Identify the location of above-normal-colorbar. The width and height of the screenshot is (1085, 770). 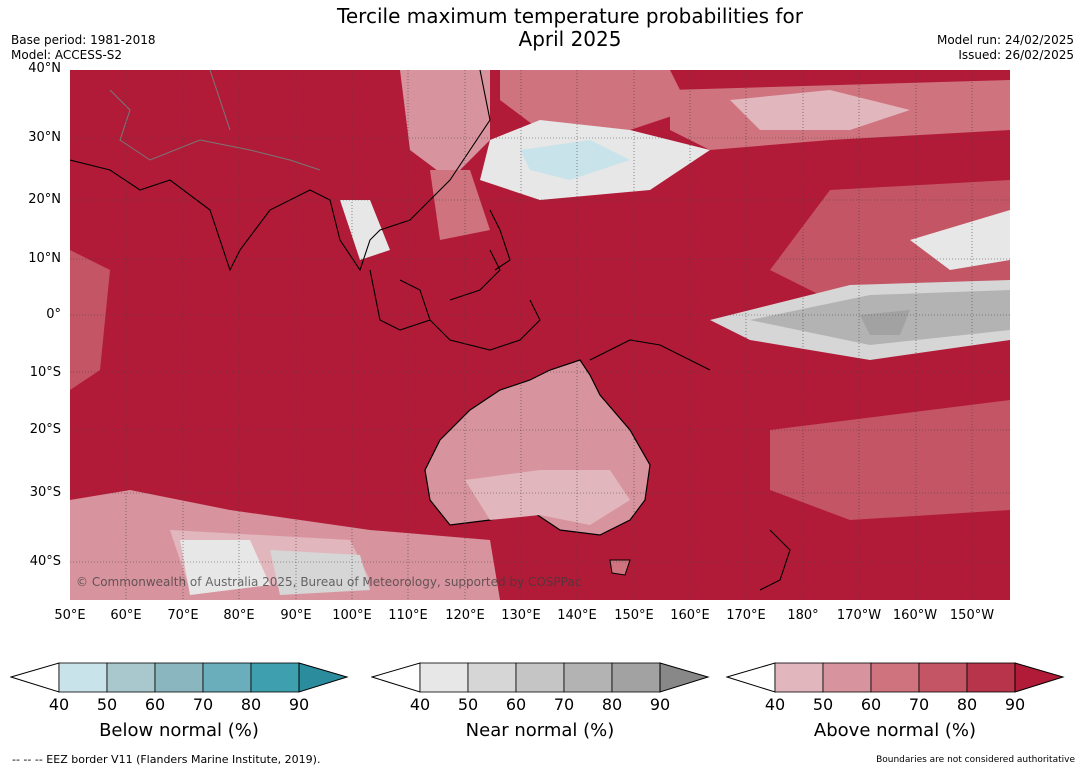
(895, 677).